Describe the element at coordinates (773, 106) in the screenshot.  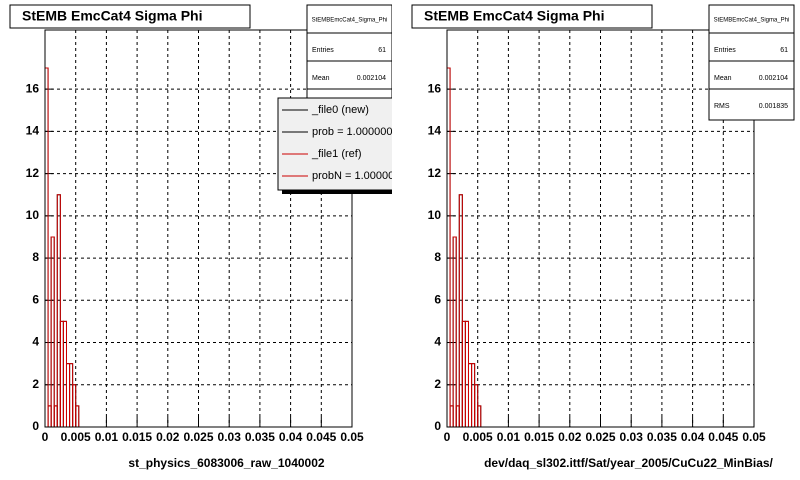
I see `stats-value: 0.001835` at that location.